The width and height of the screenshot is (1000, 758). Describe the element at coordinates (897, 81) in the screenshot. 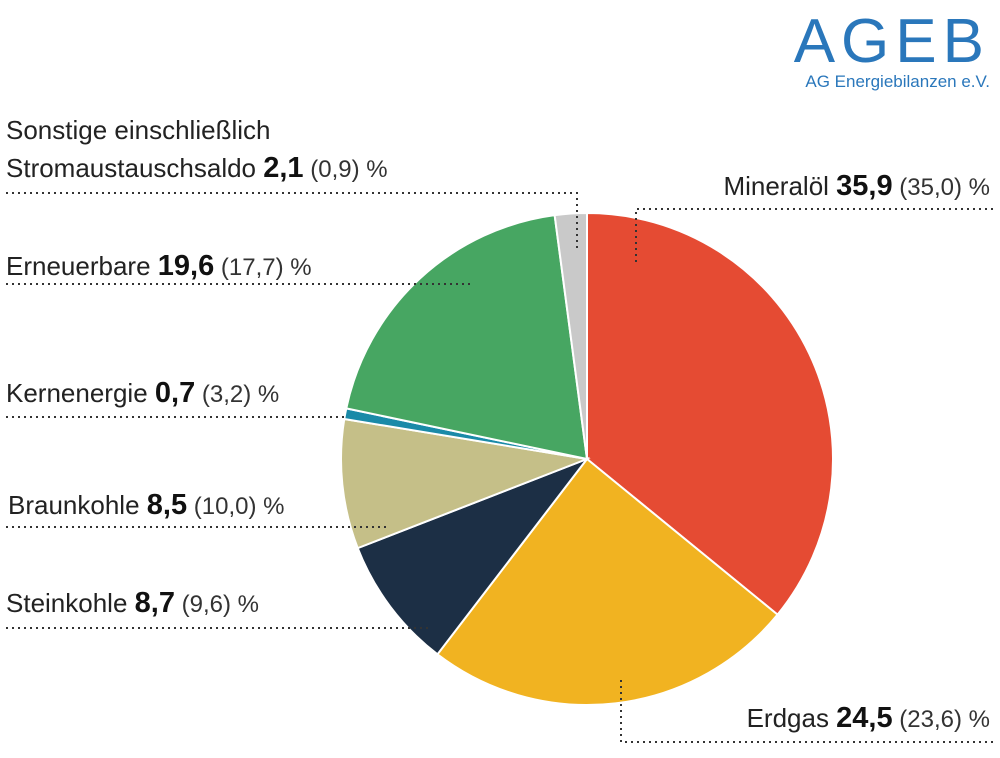

I see `brand-subtitle: AG Energiebilanzen e.V.` at that location.